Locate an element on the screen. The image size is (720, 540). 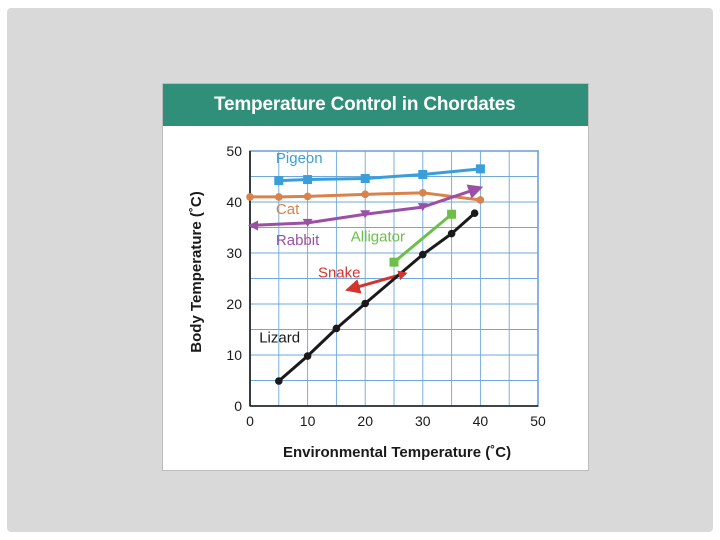
x-tick-label: 10 is located at coordinates (308, 421).